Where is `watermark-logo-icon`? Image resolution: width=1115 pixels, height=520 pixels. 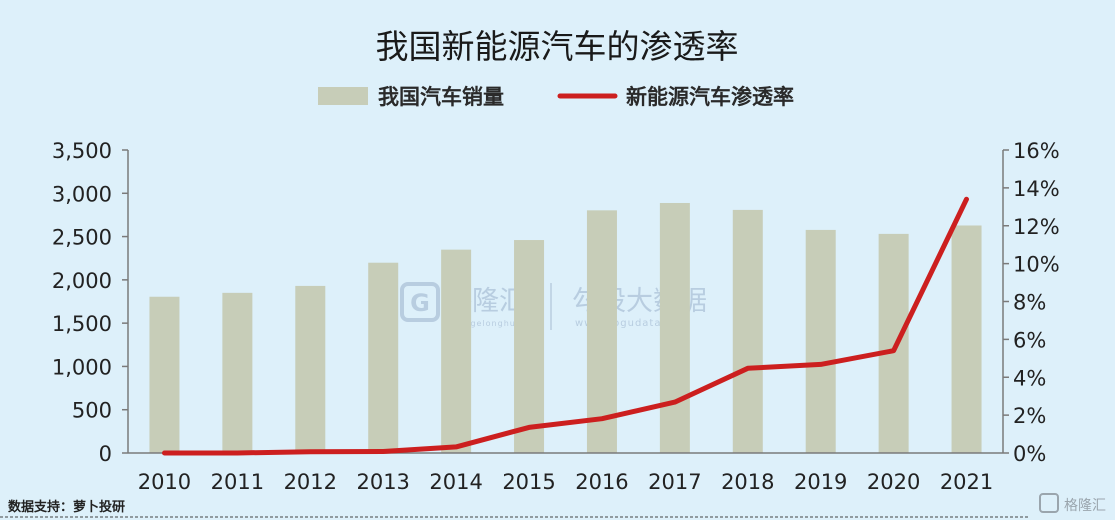 watermark-logo-icon is located at coordinates (420, 302).